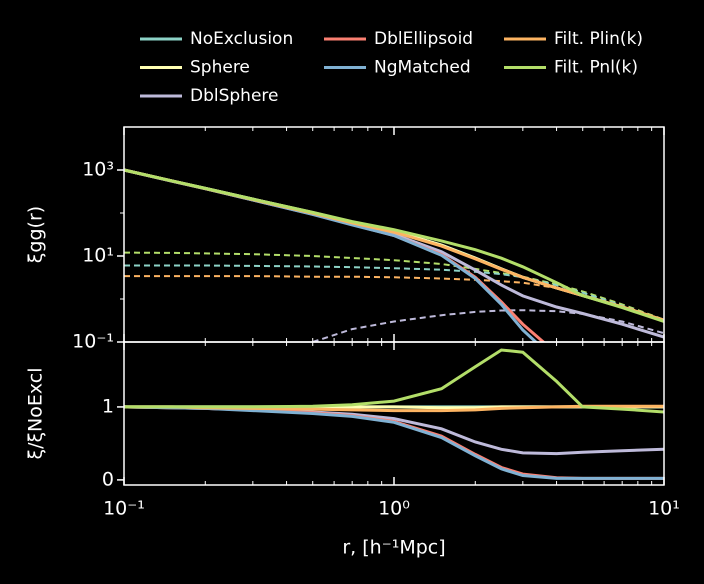 The image size is (704, 584). What do you see at coordinates (108, 406) in the screenshot?
I see `y-tick-label: 1` at bounding box center [108, 406].